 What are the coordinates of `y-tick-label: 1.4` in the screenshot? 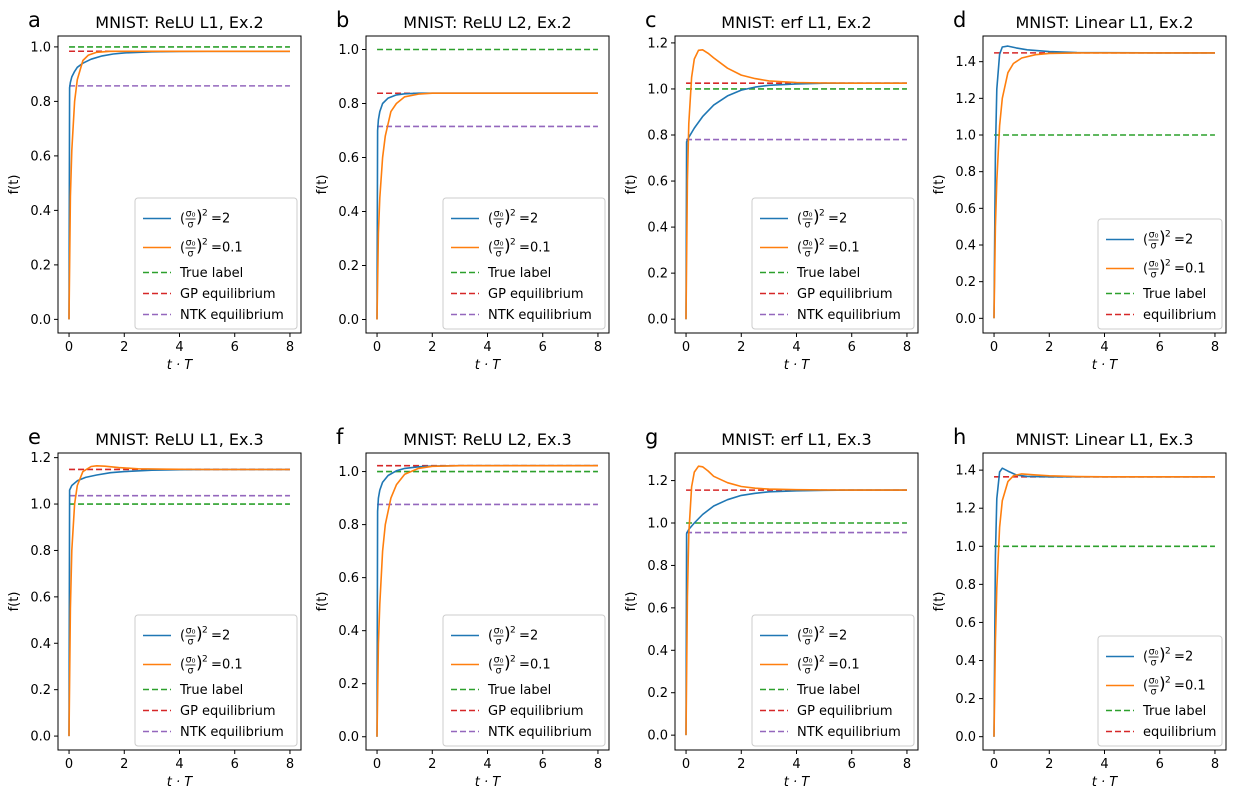 It's located at (965, 471).